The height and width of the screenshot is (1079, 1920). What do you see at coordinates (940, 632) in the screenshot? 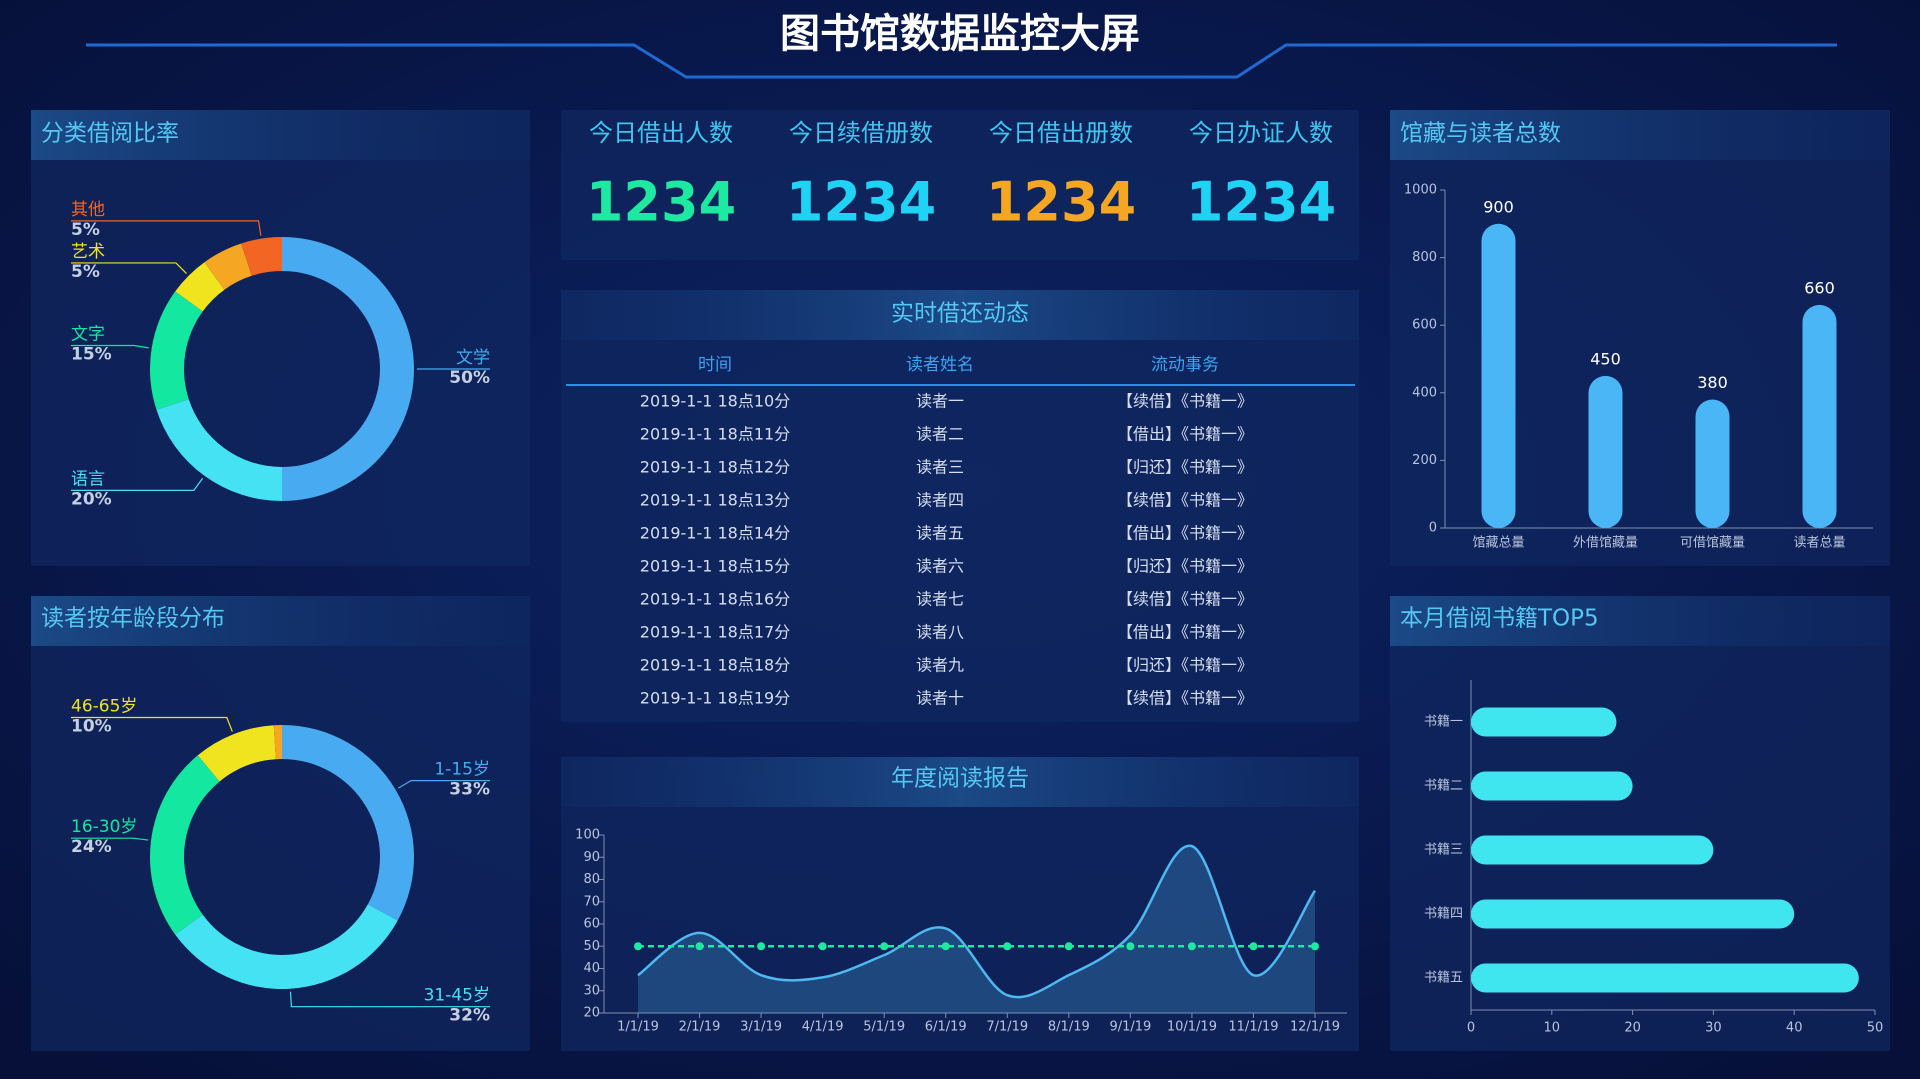
I see `table-cell: 读者八` at bounding box center [940, 632].